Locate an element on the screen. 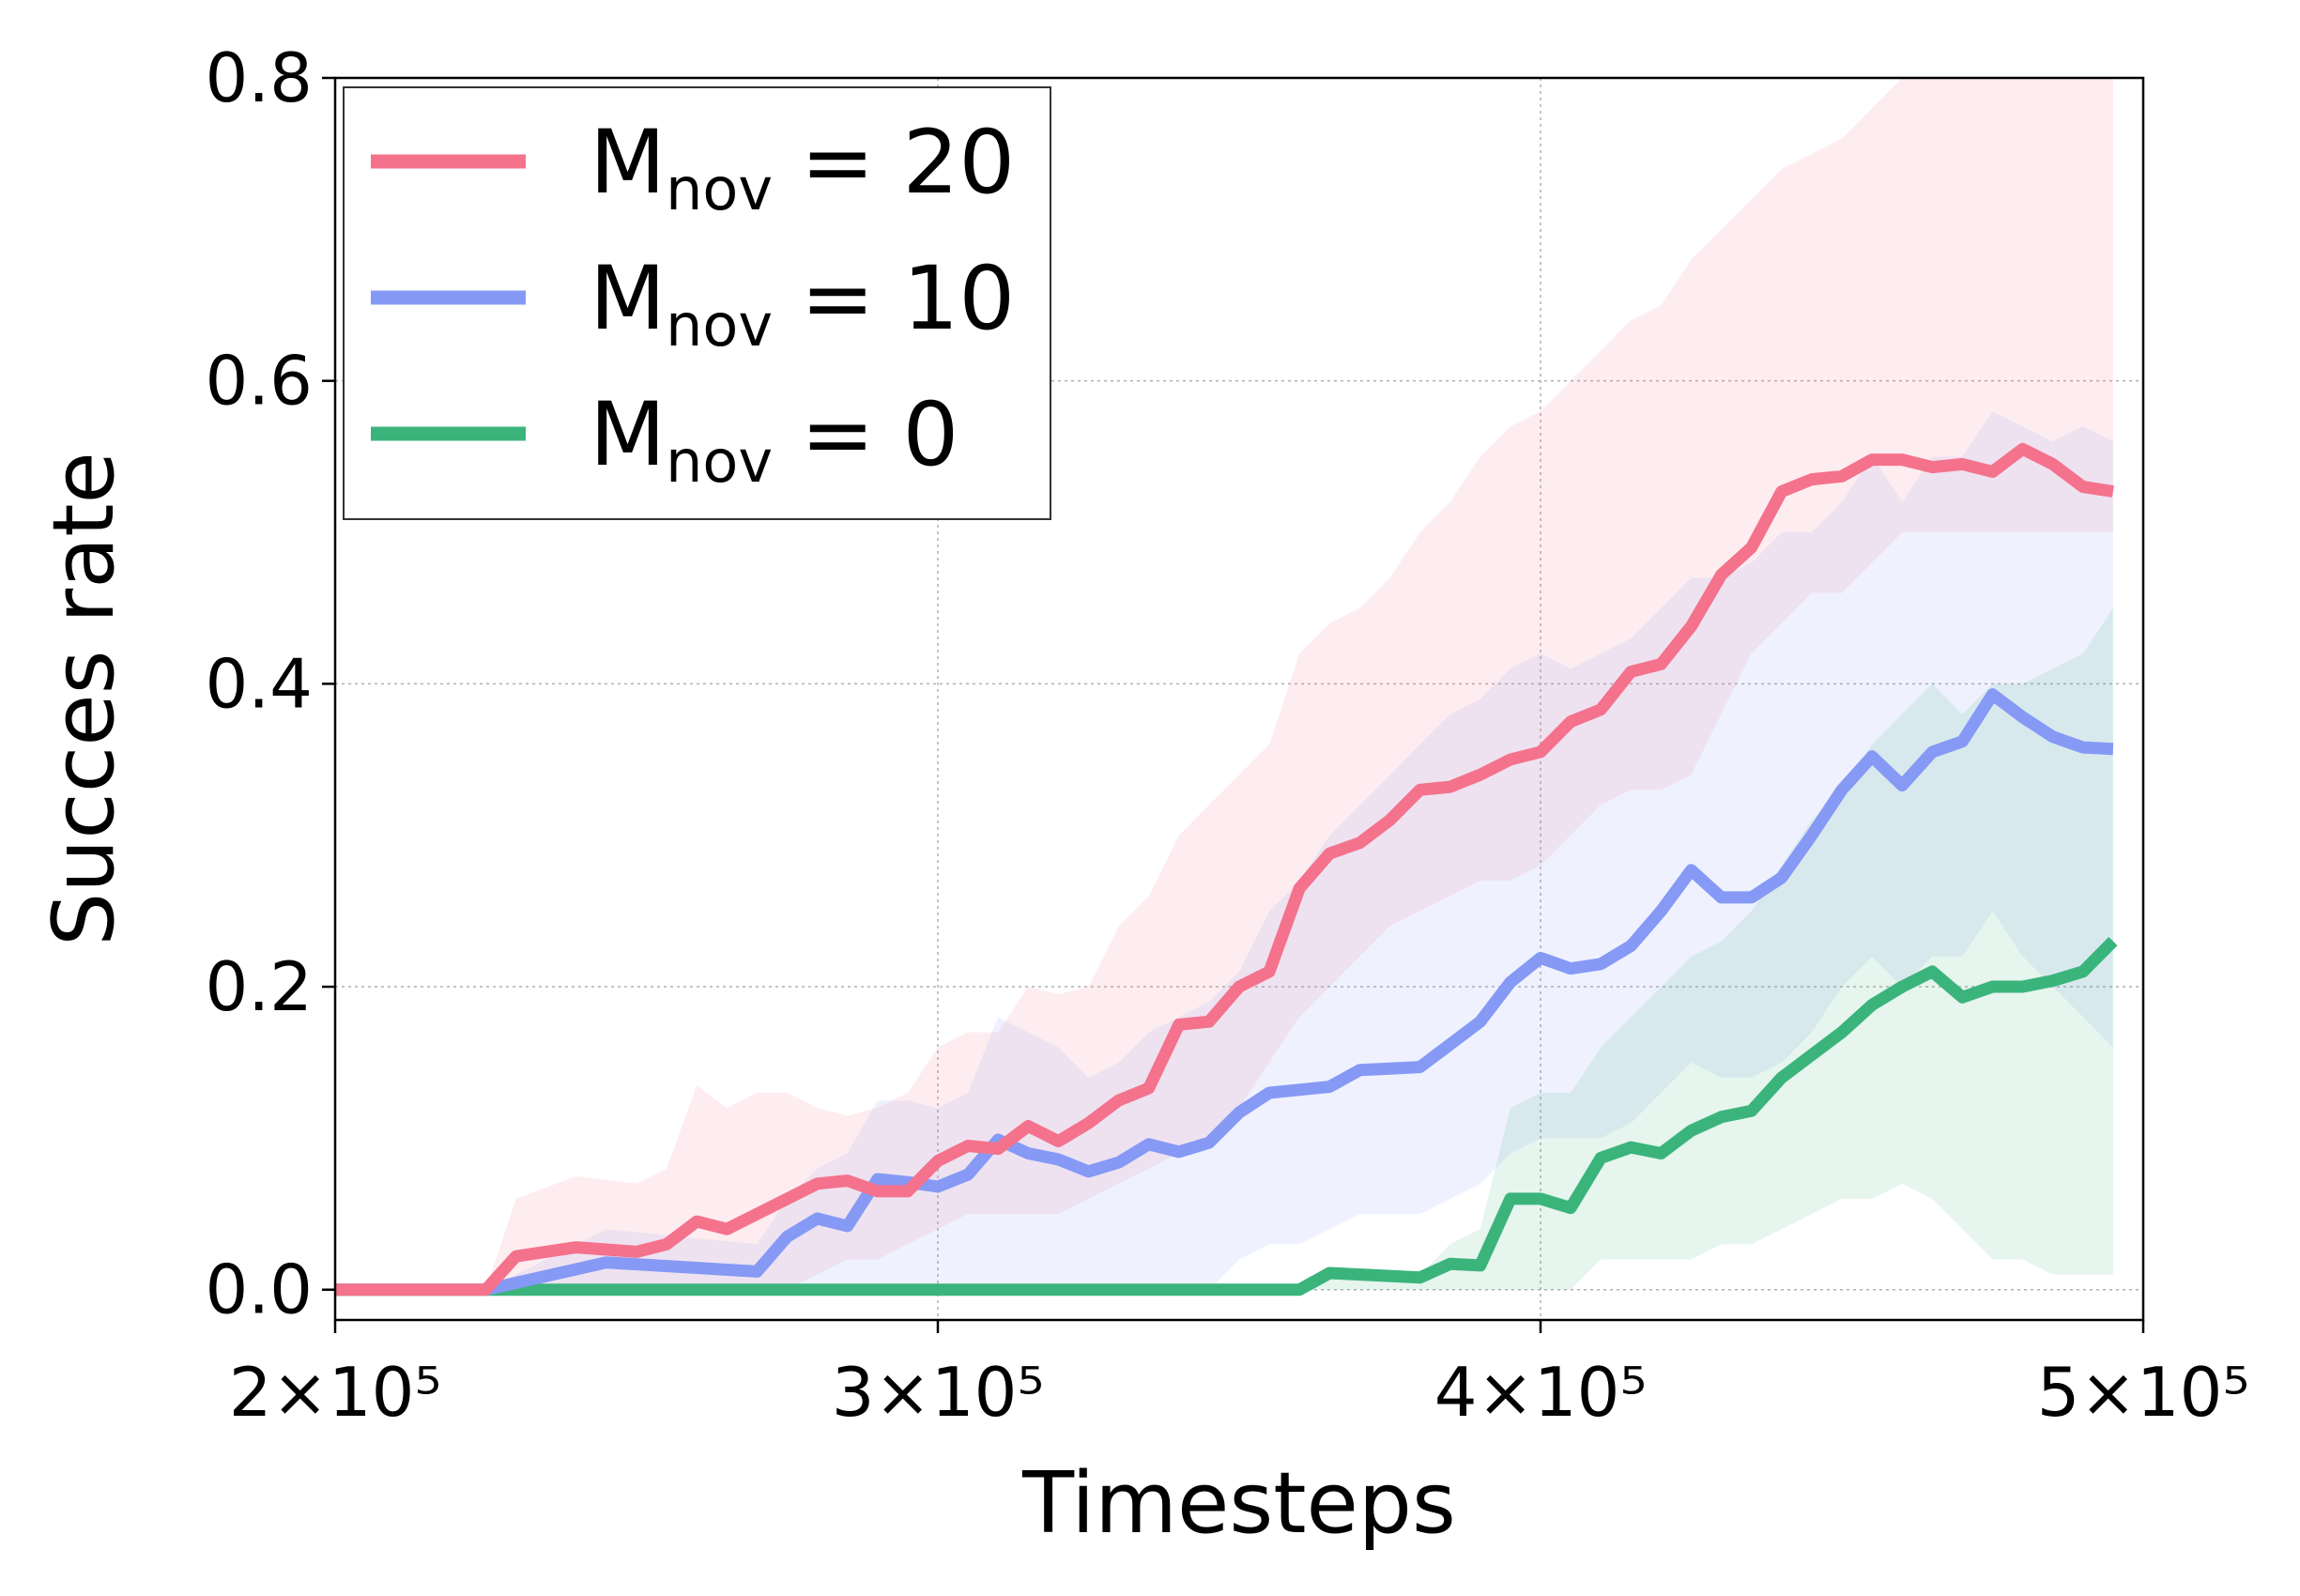  legend: Mnov = 20 Mnov = 10 Mnov = 0 is located at coordinates (697, 303).